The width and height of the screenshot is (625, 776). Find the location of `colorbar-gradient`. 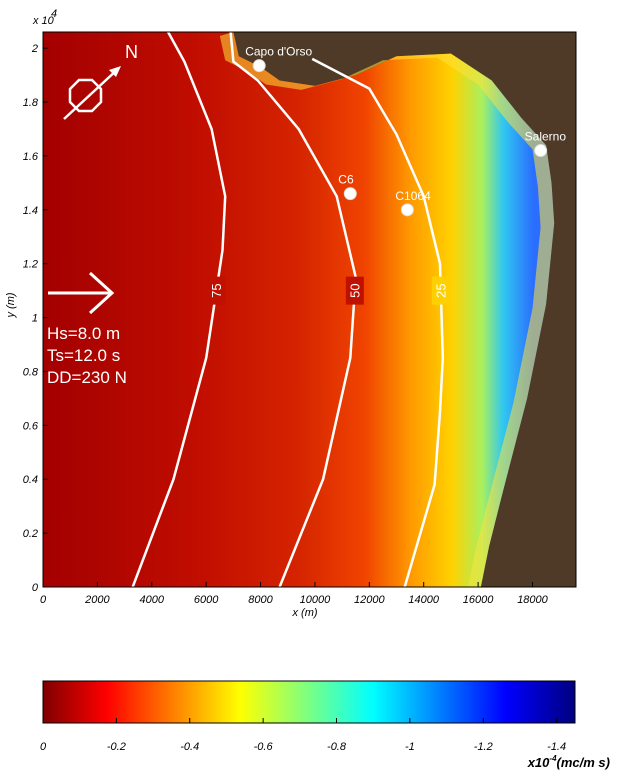

colorbar-gradient is located at coordinates (309, 702).